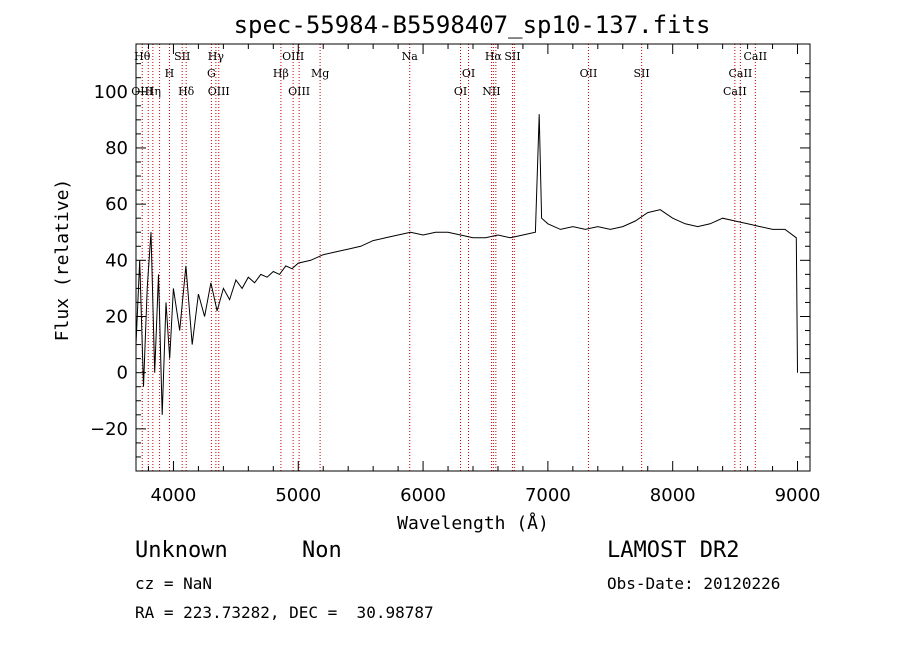 The height and width of the screenshot is (649, 900). What do you see at coordinates (694, 583) in the screenshot?
I see `observation-date: Obs-Date: 20120226` at bounding box center [694, 583].